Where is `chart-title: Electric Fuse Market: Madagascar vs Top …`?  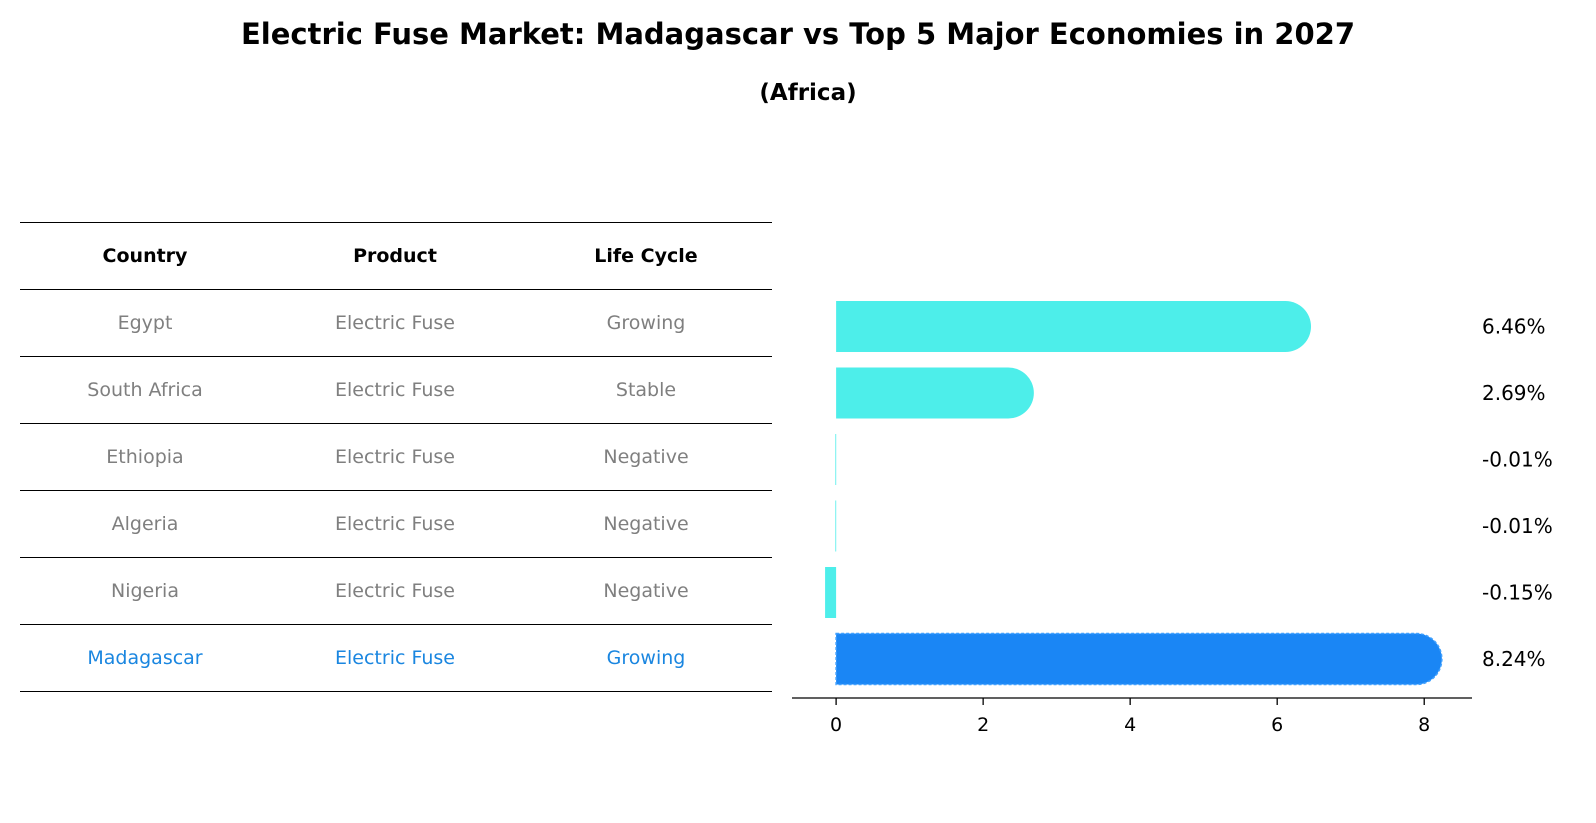
chart-title: Electric Fuse Market: Madagascar vs Top … is located at coordinates (797, 34).